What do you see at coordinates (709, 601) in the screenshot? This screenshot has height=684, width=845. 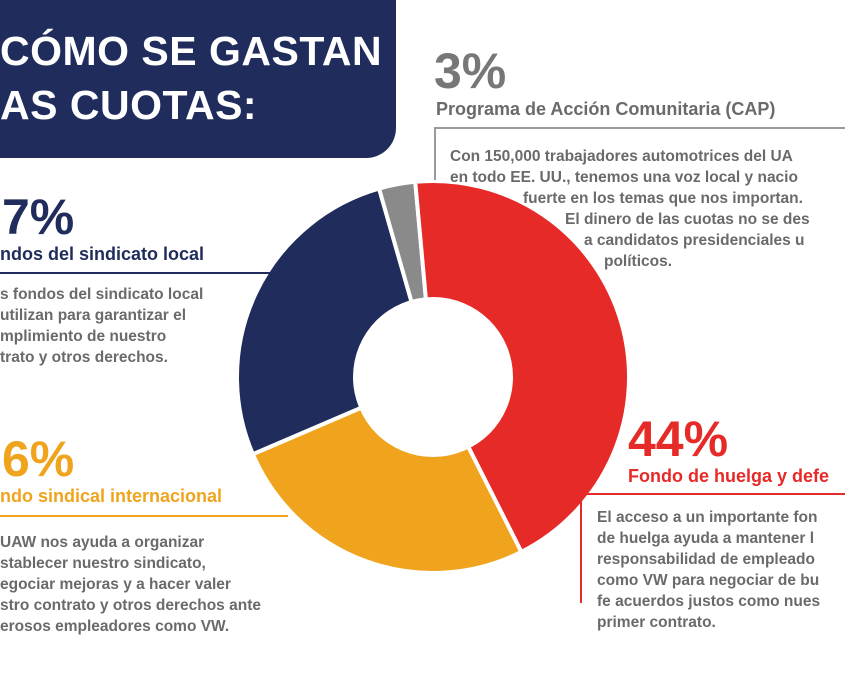 I see `strike-desc-line: fe acuerdos justos como nues` at bounding box center [709, 601].